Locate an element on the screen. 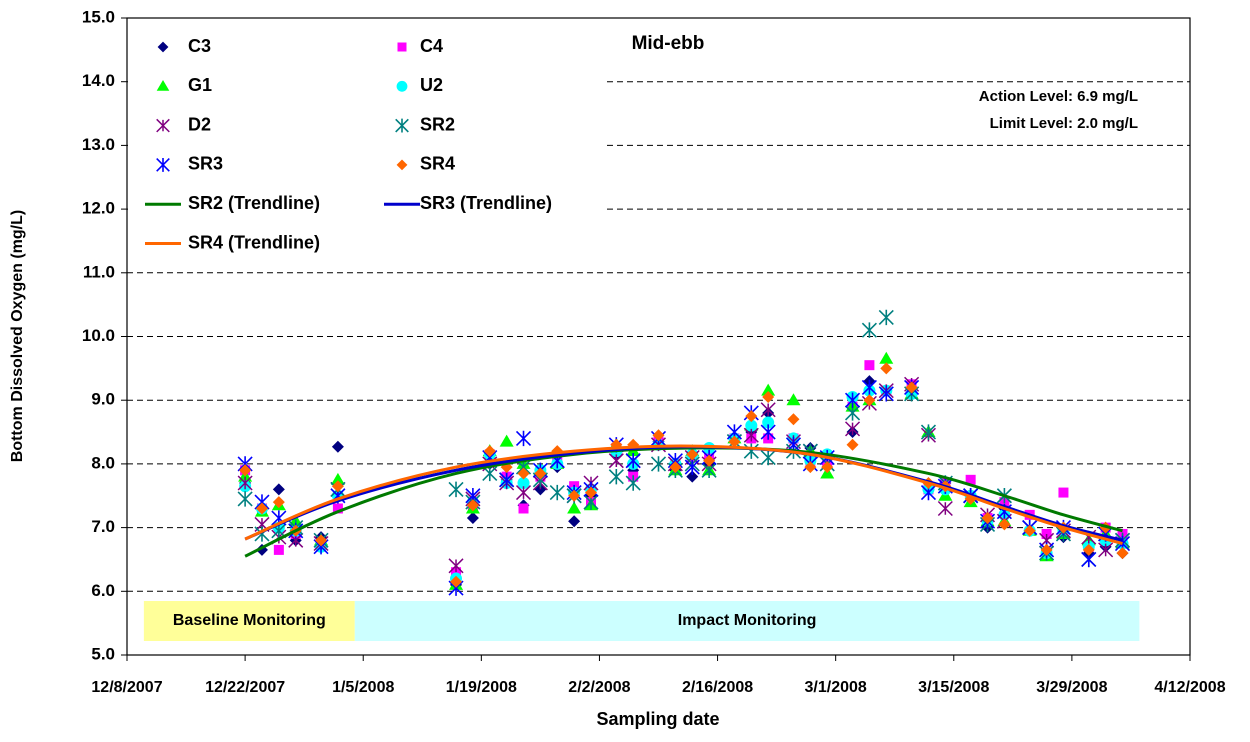 The width and height of the screenshot is (1250, 742). x-tick-label: 12/22/2007 is located at coordinates (245, 687).